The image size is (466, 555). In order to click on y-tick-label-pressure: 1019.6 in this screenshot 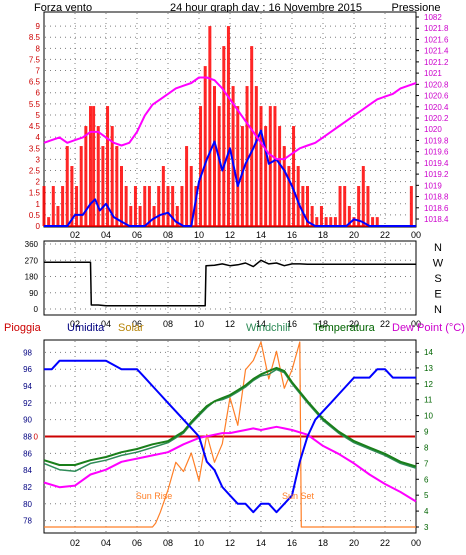, I will do `click(436, 152)`.